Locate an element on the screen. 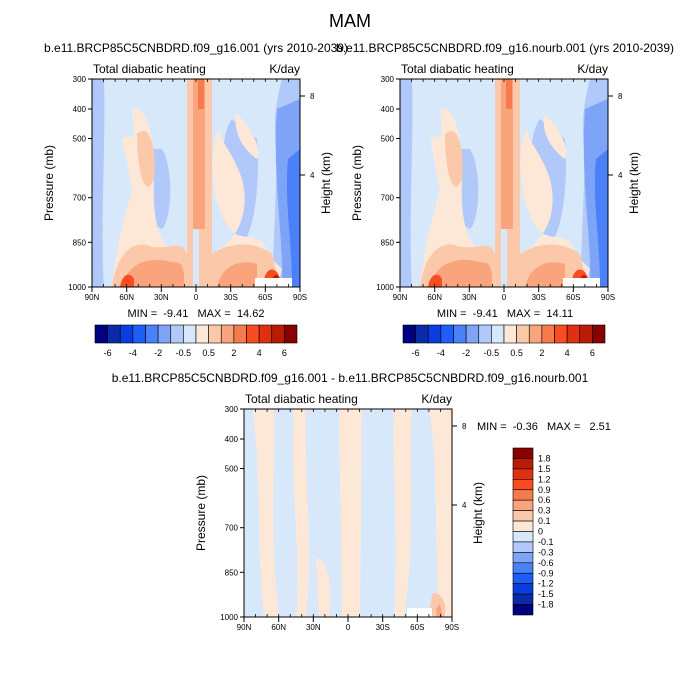 This screenshot has height=700, width=700. x-tick-label: 30S is located at coordinates (383, 627).